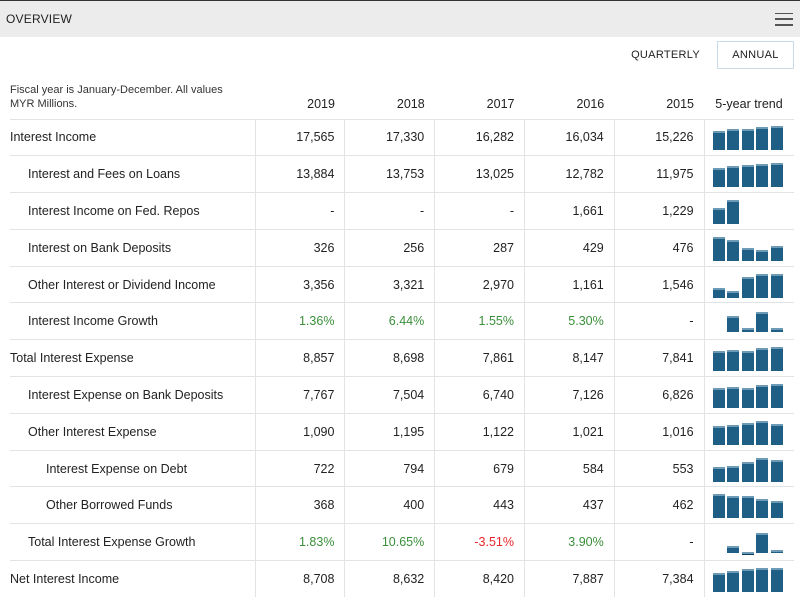 The height and width of the screenshot is (597, 800). Describe the element at coordinates (133, 505) in the screenshot. I see `row-label: Other Borrowed Funds` at that location.